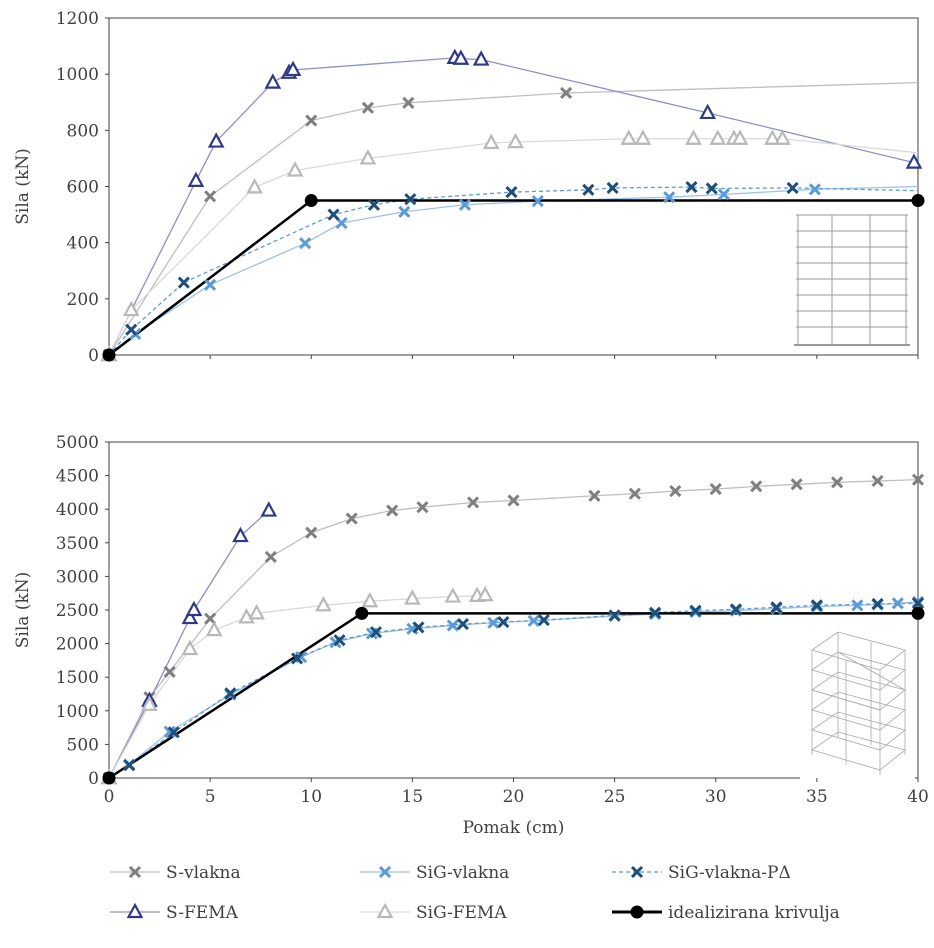  Describe the element at coordinates (461, 913) in the screenshot. I see `legend-label-sig_fema: SiG-FEMA` at that location.